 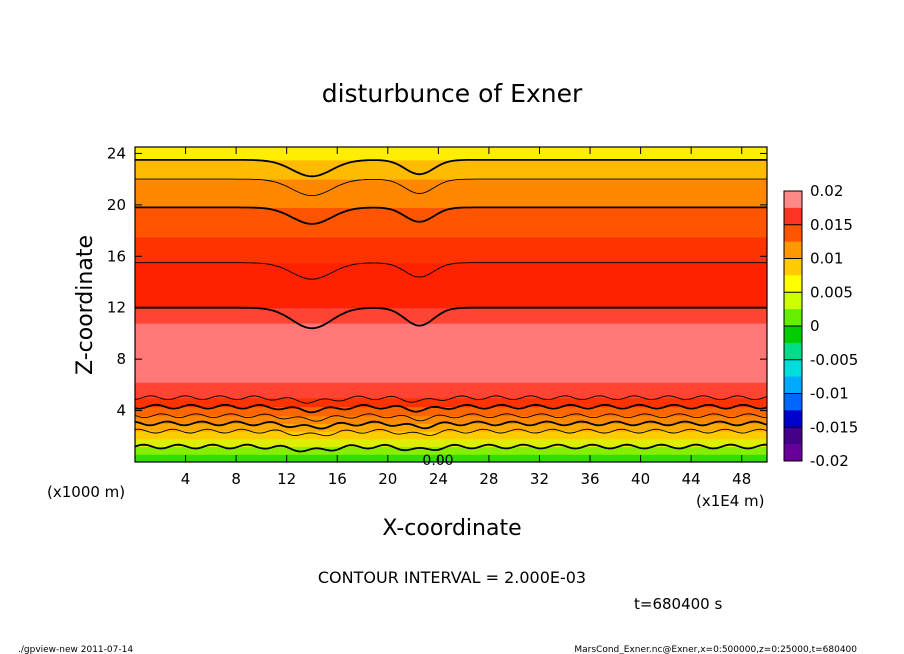 What do you see at coordinates (387, 479) in the screenshot?
I see `x-tick-label: 20` at bounding box center [387, 479].